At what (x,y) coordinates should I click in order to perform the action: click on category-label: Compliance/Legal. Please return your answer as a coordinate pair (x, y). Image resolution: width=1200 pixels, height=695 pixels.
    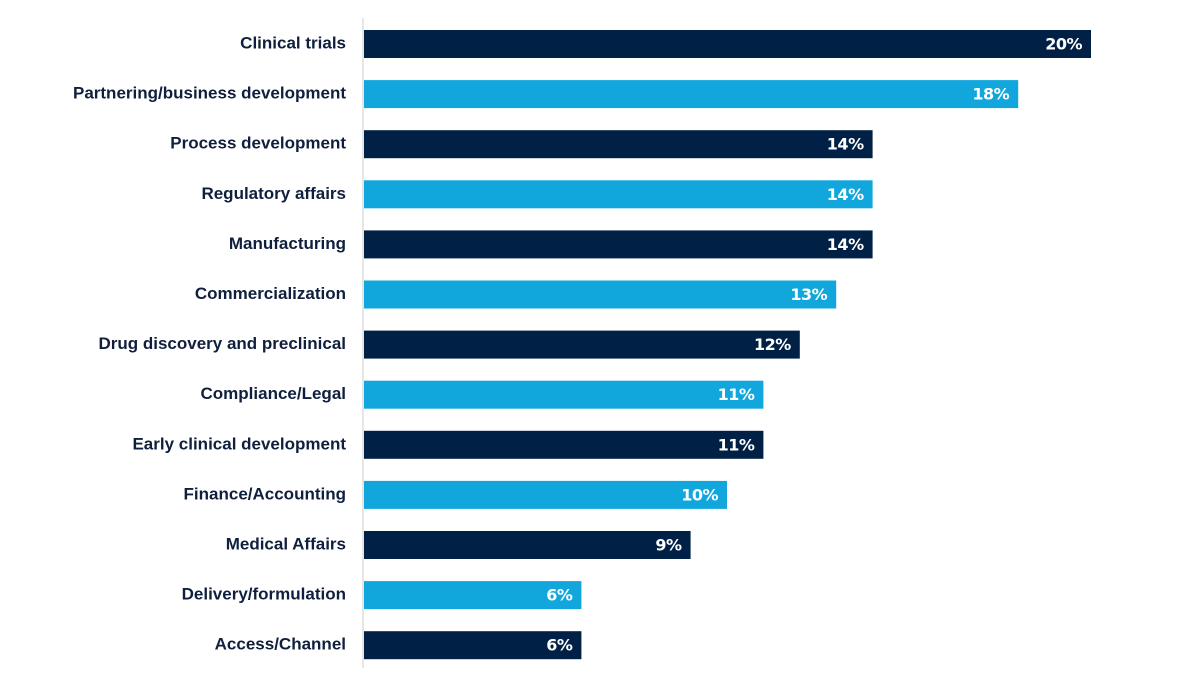
    Looking at the image, I should click on (273, 393).